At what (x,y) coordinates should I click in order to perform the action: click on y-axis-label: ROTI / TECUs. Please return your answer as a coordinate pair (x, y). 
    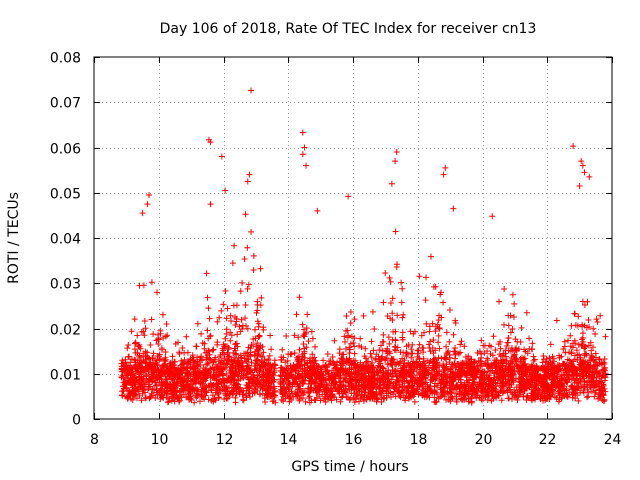
    Looking at the image, I should click on (14, 238).